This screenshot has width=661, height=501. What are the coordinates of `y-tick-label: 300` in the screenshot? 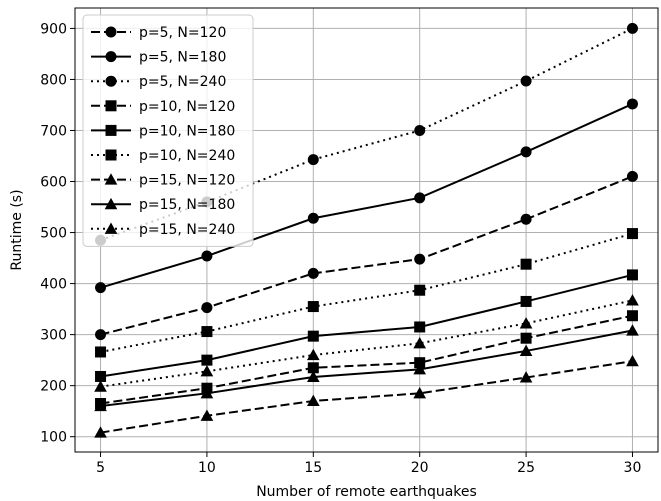 It's located at (53, 336).